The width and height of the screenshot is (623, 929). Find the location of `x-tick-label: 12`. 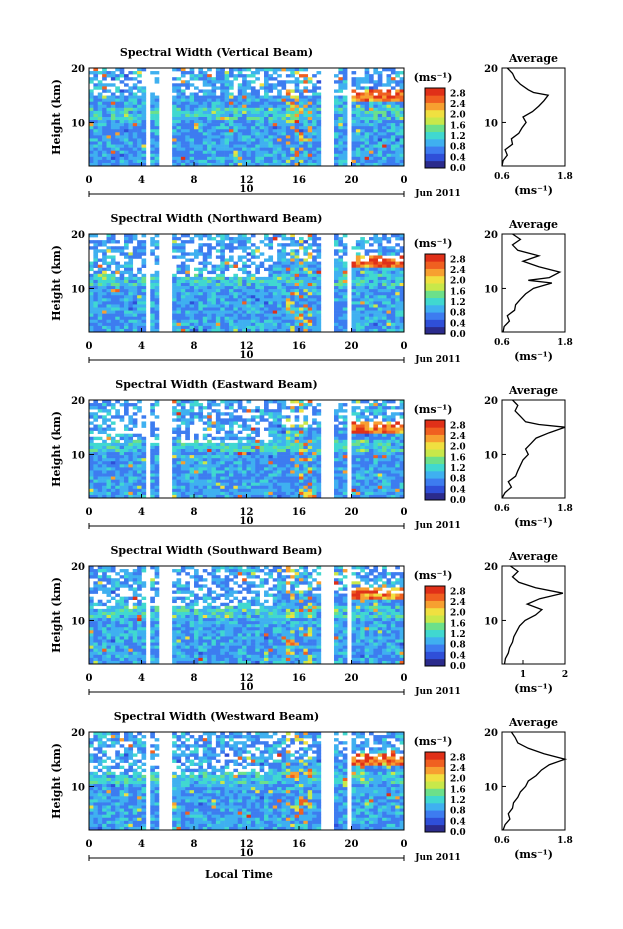

x-tick-label: 12 is located at coordinates (247, 180).